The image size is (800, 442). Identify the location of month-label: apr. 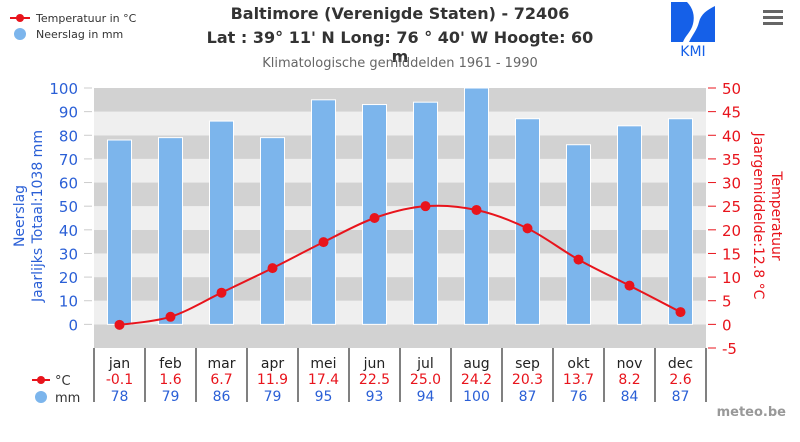
(272, 364).